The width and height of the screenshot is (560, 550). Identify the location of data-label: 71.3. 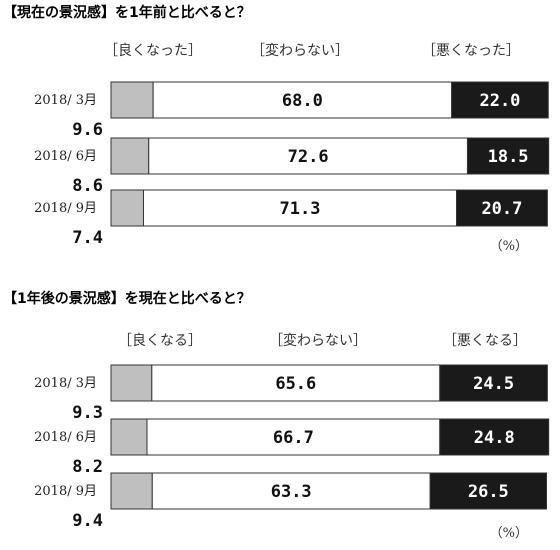
(300, 209).